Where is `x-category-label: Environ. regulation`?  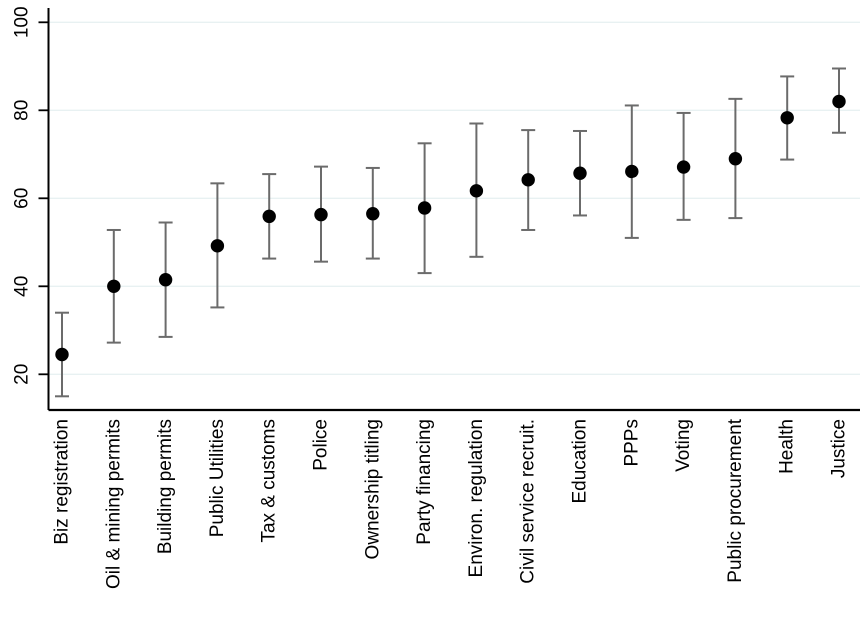 x-category-label: Environ. regulation is located at coordinates (476, 498).